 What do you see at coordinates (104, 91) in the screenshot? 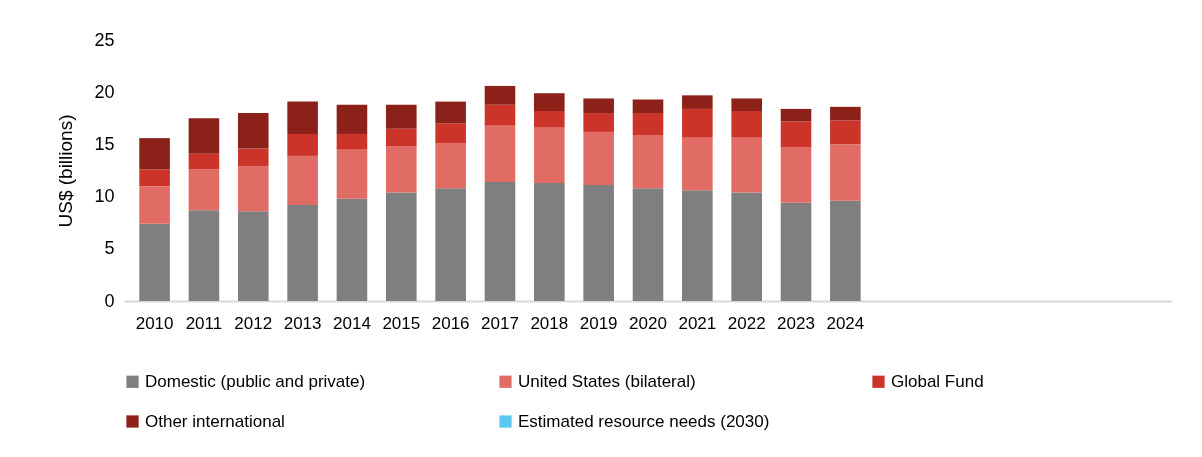
I see `y-tick-label: 20` at bounding box center [104, 91].